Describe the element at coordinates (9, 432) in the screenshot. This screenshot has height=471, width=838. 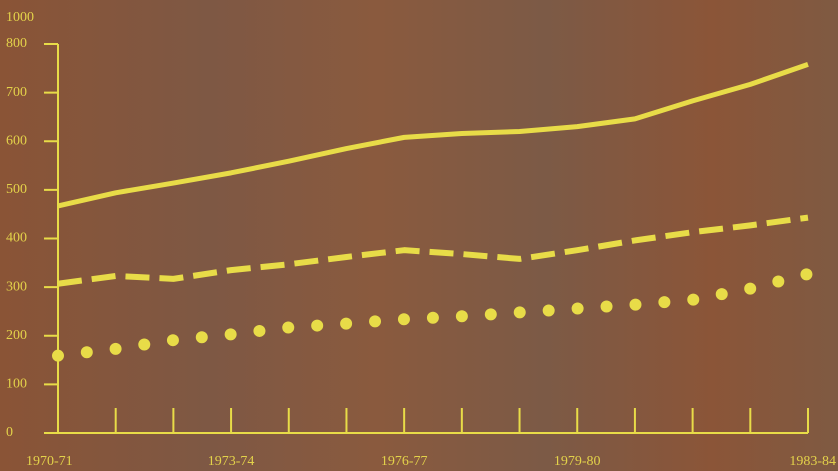
I see `y-tick-label: 0` at that location.